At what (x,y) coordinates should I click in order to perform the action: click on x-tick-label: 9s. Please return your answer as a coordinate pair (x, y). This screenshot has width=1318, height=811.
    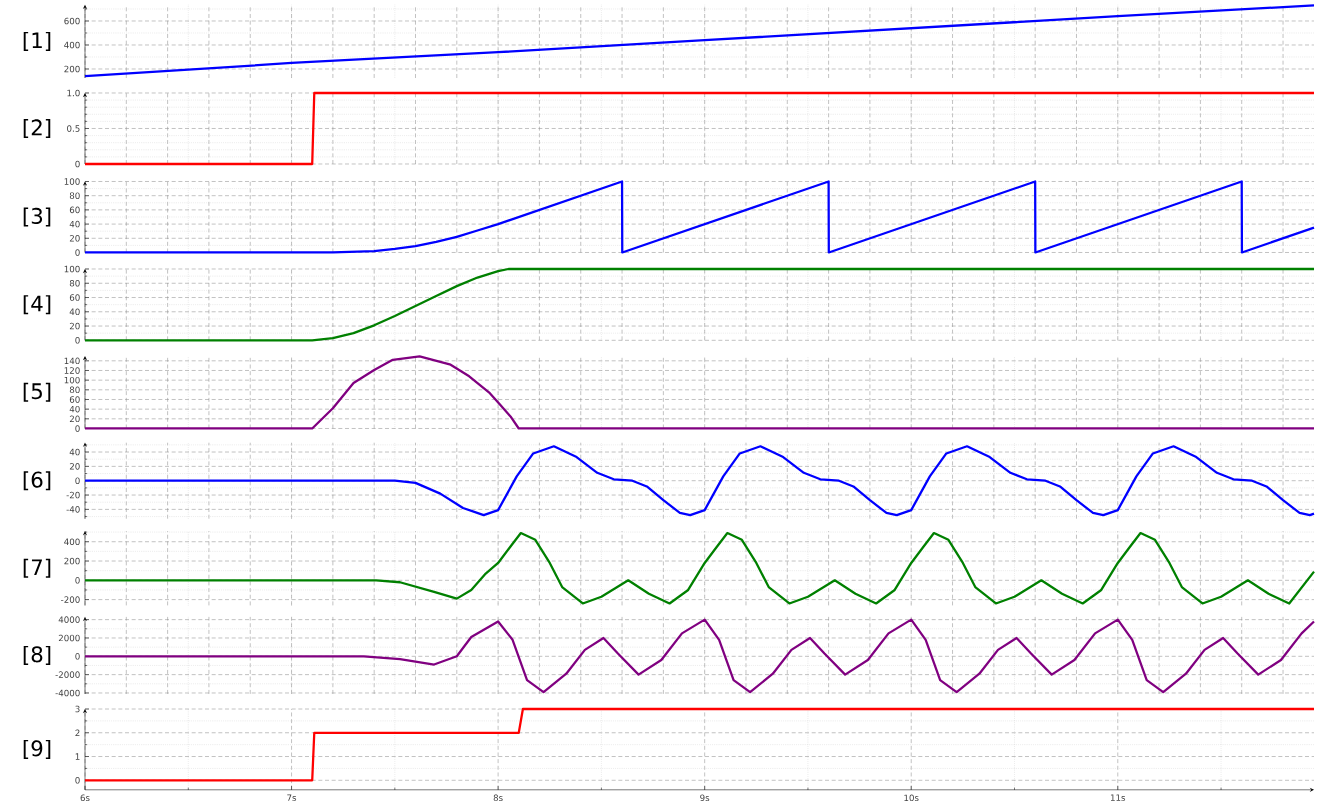
    Looking at the image, I should click on (705, 798).